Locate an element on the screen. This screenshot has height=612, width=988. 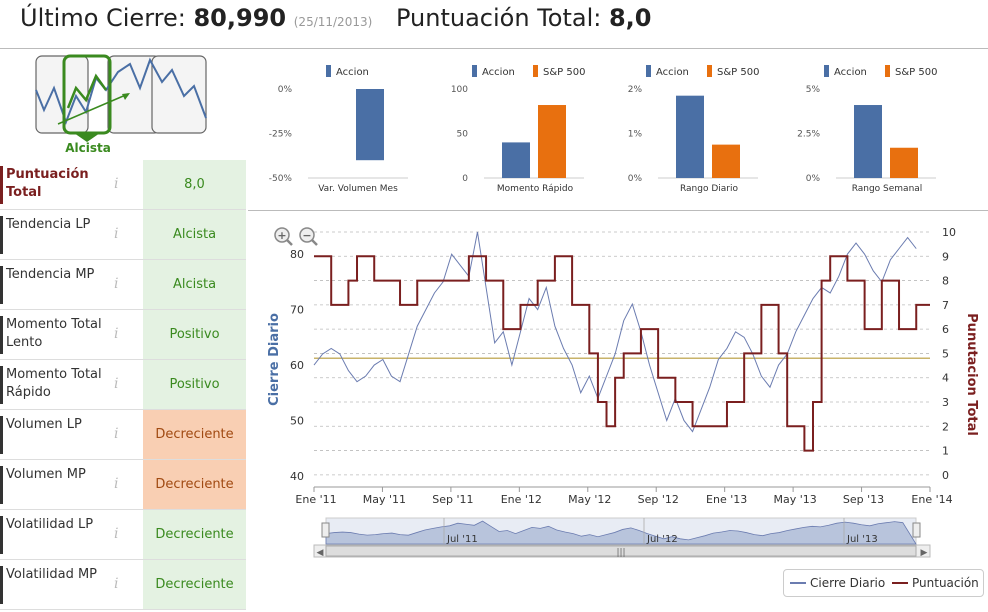
score-label: Volumen LP is located at coordinates (44, 424).